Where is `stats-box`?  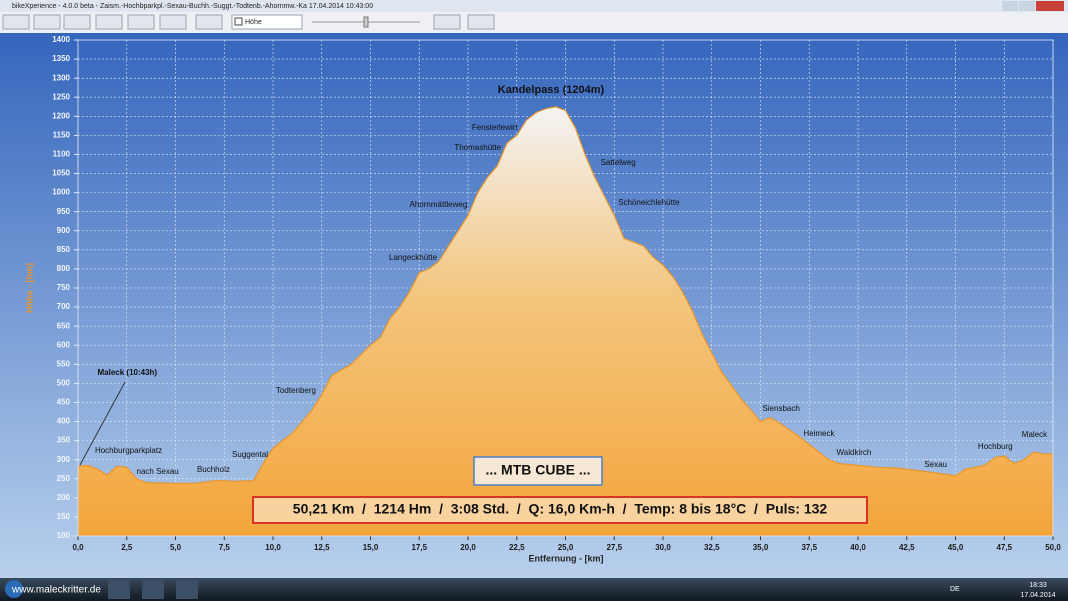 stats-box is located at coordinates (560, 510).